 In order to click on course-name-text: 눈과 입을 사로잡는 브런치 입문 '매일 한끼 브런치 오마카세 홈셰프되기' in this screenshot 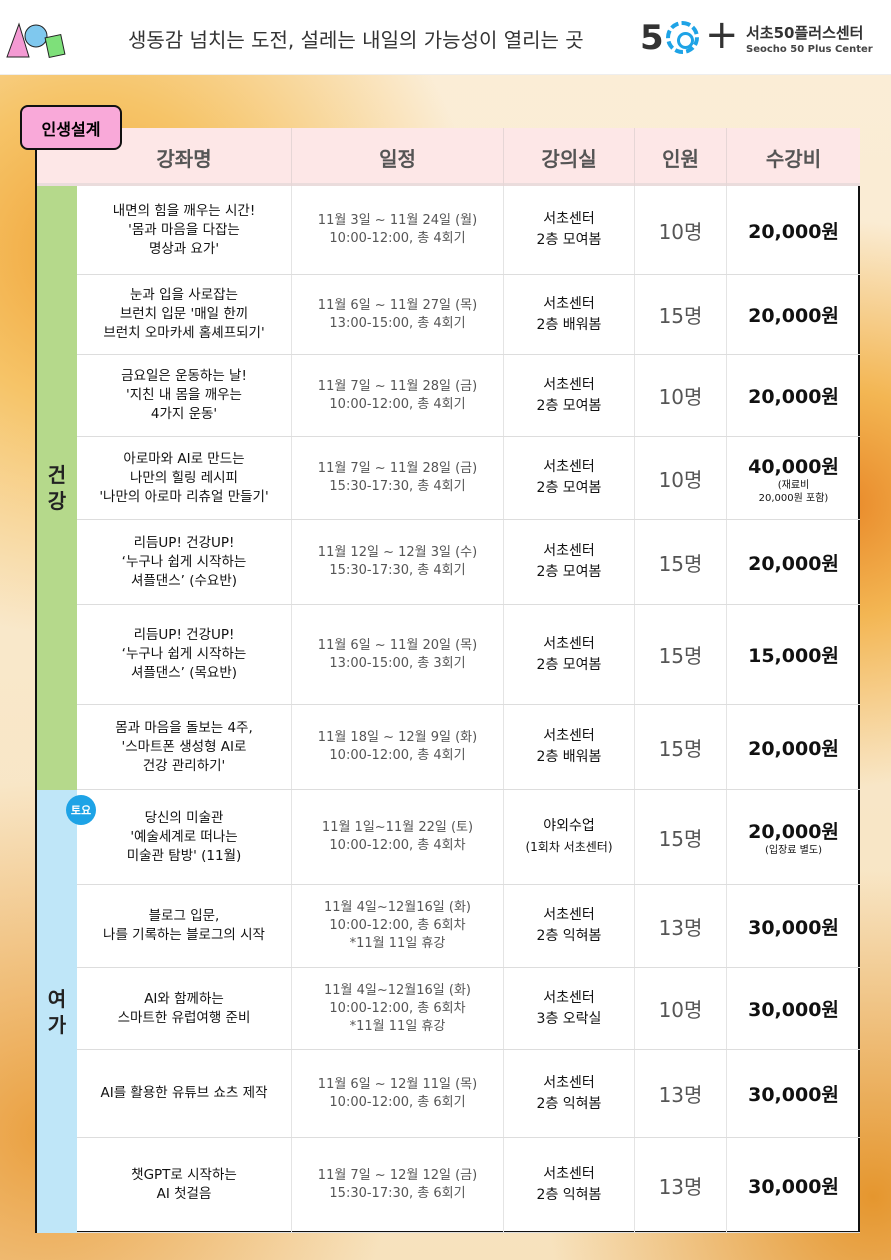, I will do `click(184, 314)`.